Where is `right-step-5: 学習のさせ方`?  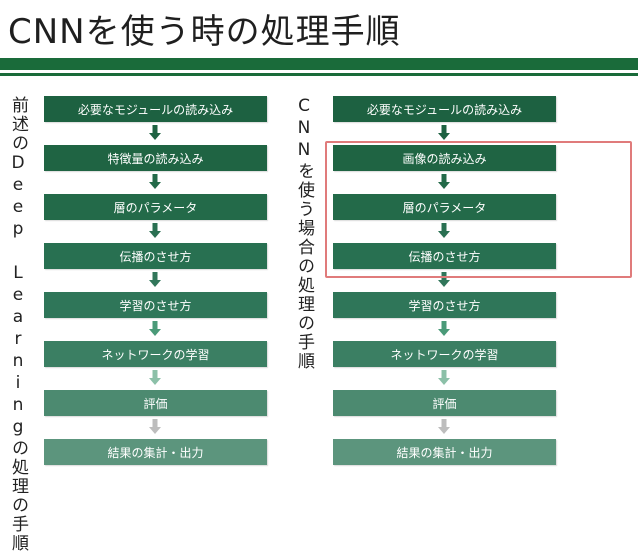
right-step-5: 学習のさせ方 is located at coordinates (444, 305).